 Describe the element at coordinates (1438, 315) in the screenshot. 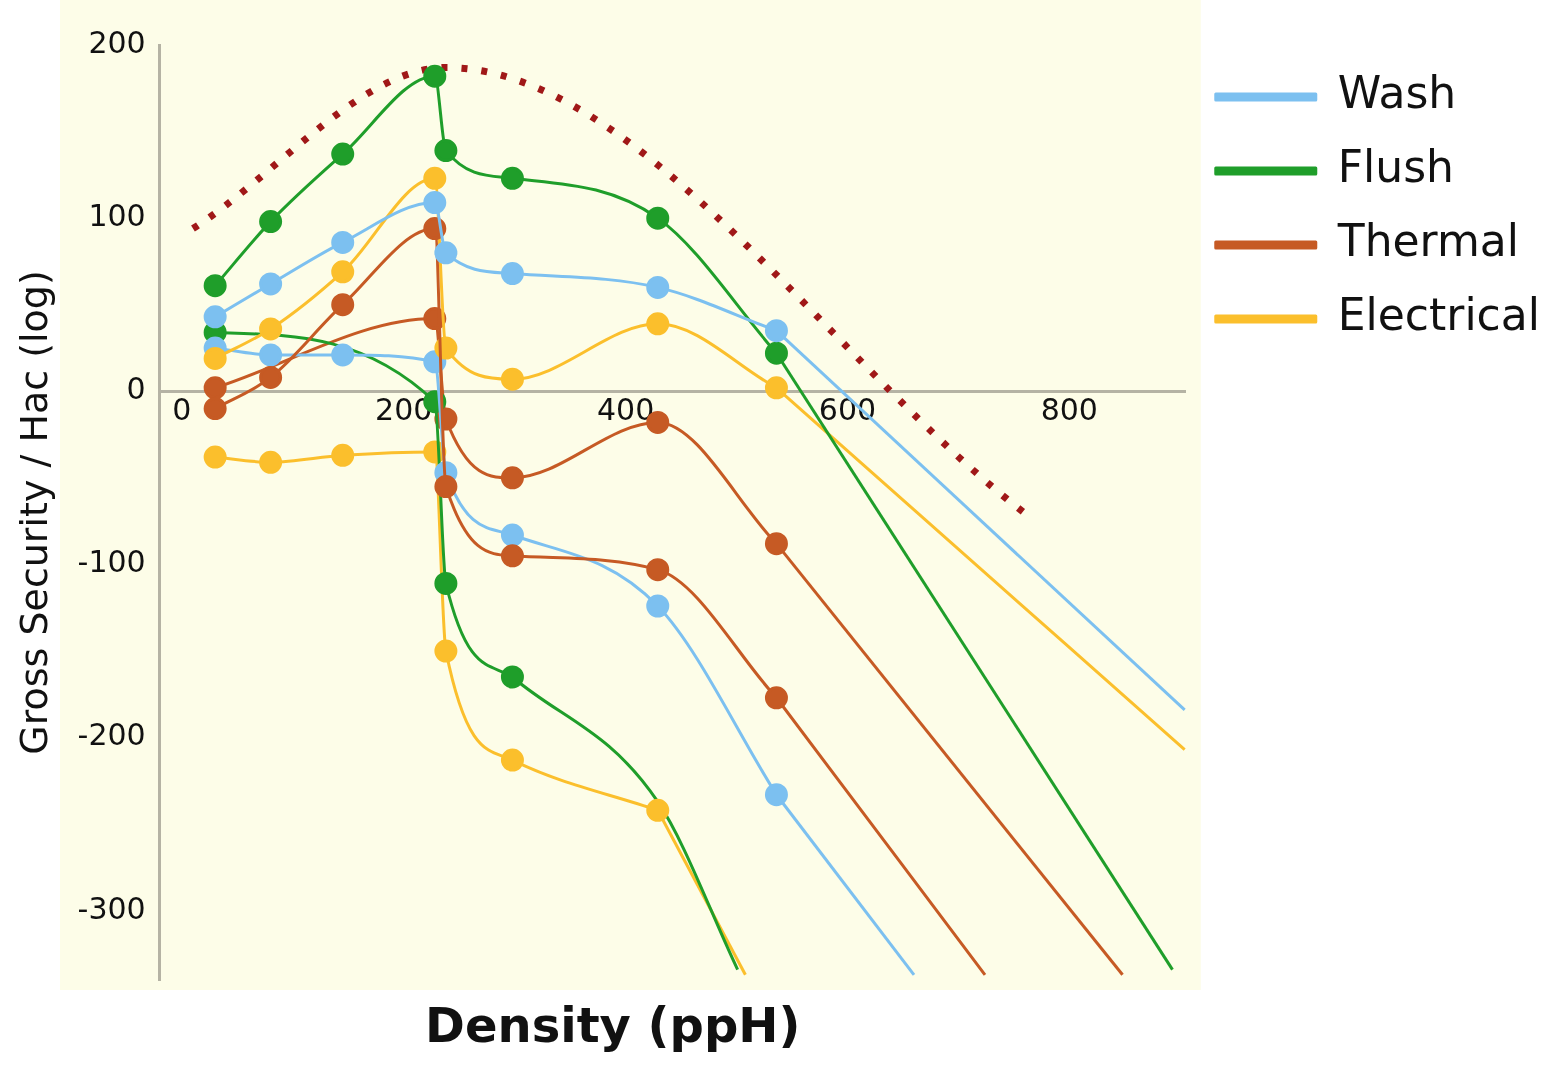

I see `legend-label: Electrical` at that location.